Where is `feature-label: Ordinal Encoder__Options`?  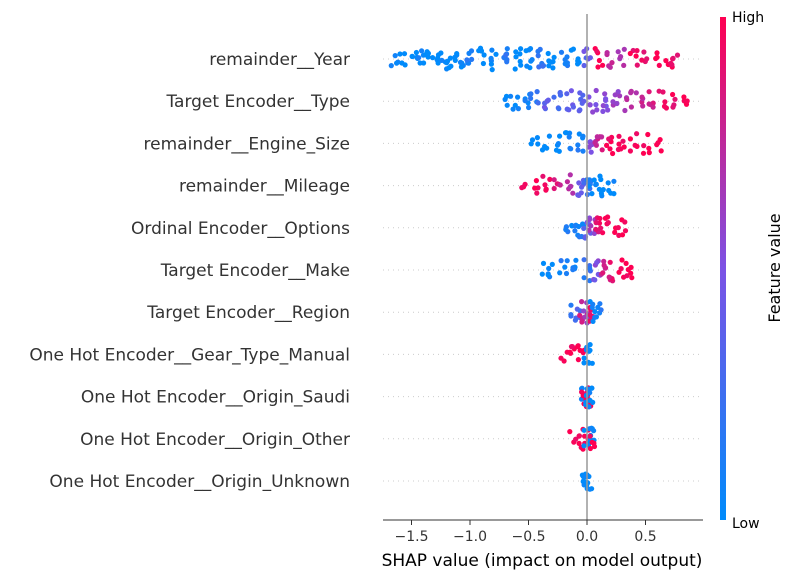 feature-label: Ordinal Encoder__Options is located at coordinates (240, 229).